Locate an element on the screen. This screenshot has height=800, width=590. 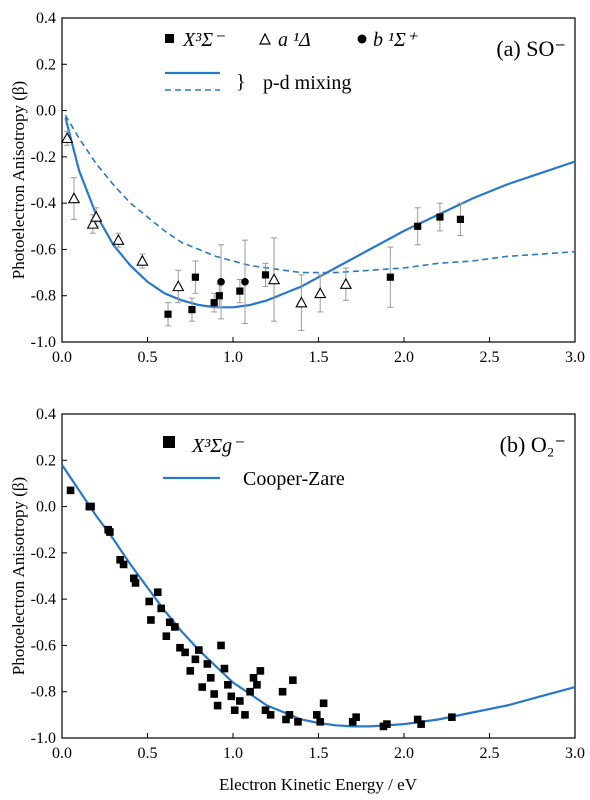
legend-label-a-state: a ¹Δ is located at coordinates (294, 40).